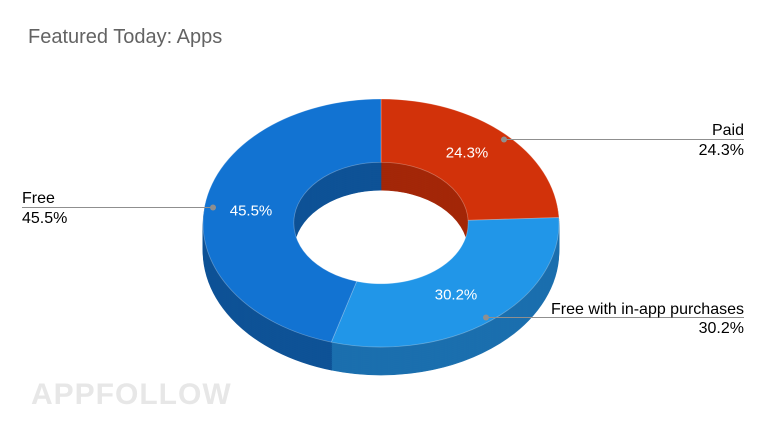  Describe the element at coordinates (125, 37) in the screenshot. I see `page-title: Featured Today: Apps` at that location.